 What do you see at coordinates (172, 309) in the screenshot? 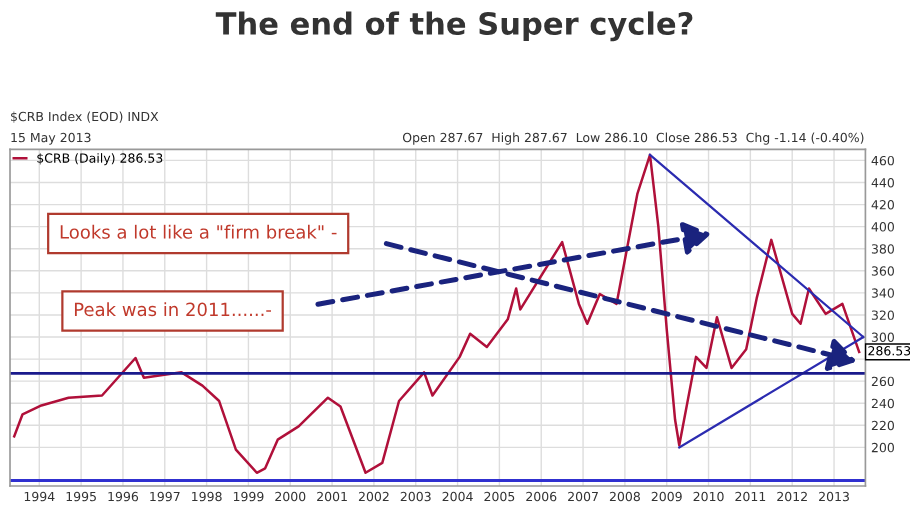
I see `annotation: Peak was in 2011......-` at bounding box center [172, 309].